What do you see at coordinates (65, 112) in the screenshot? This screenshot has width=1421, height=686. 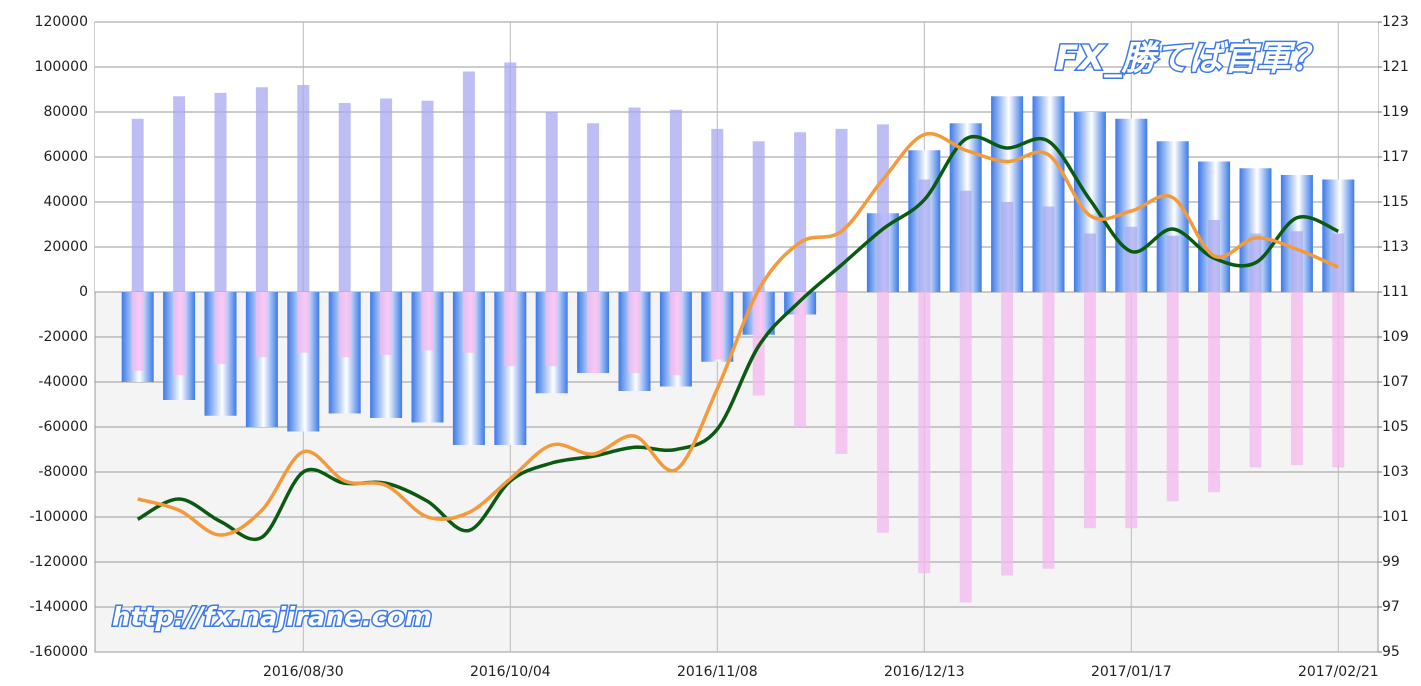 I see `y-tick-label: 80000` at bounding box center [65, 112].